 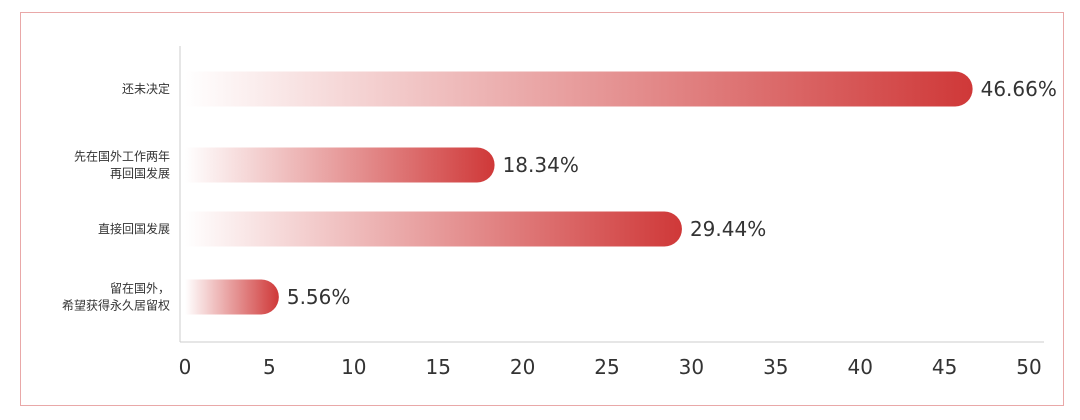 What do you see at coordinates (728, 229) in the screenshot?
I see `value-label-2: 29.44%` at bounding box center [728, 229].